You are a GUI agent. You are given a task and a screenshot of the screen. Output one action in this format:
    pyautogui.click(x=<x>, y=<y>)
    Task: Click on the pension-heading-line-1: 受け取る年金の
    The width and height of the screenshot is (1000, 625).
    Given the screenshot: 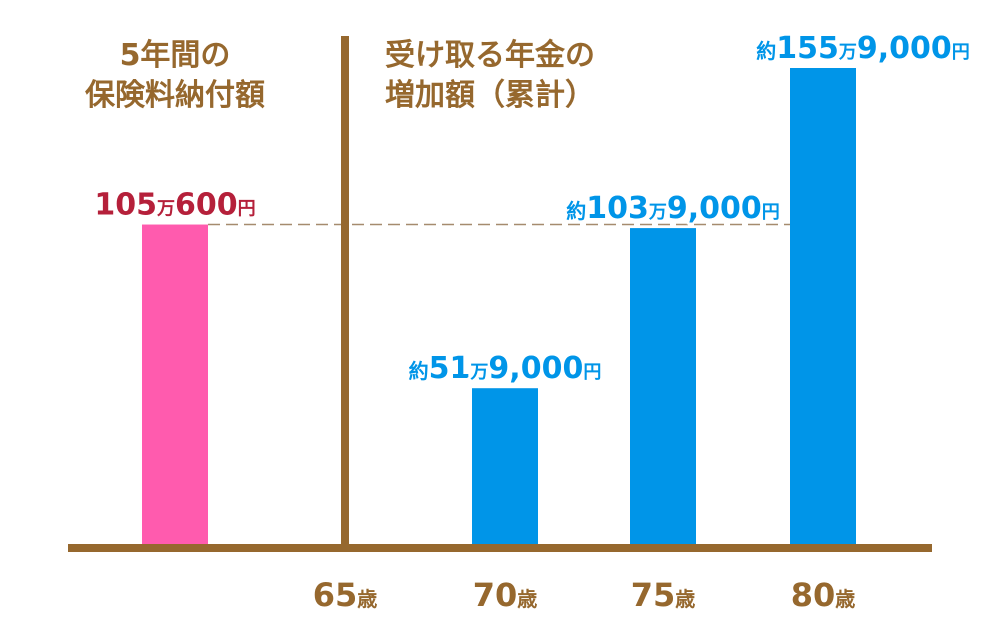 What is the action you would take?
    pyautogui.click(x=490, y=55)
    